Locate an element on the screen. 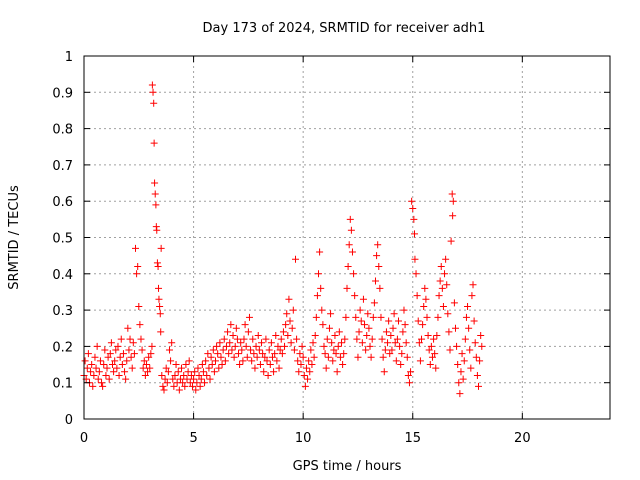 The width and height of the screenshot is (640, 480). x-tick-label: 0 is located at coordinates (84, 438).